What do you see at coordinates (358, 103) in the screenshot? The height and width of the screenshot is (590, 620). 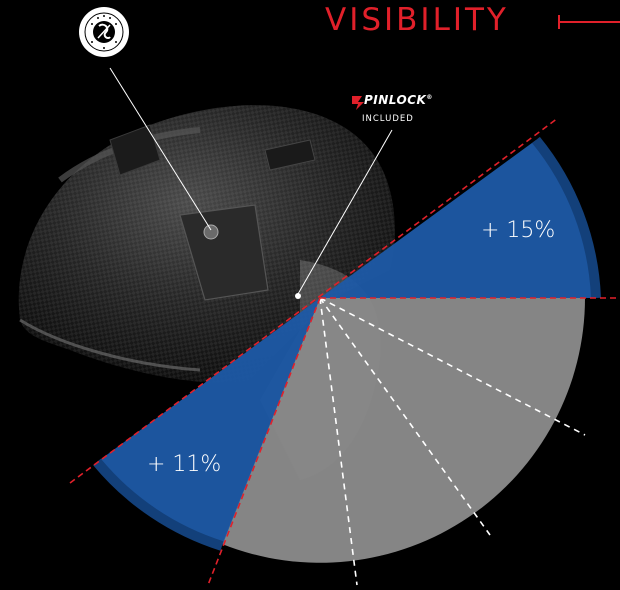 I see `pinlock-logo-icon` at bounding box center [358, 103].